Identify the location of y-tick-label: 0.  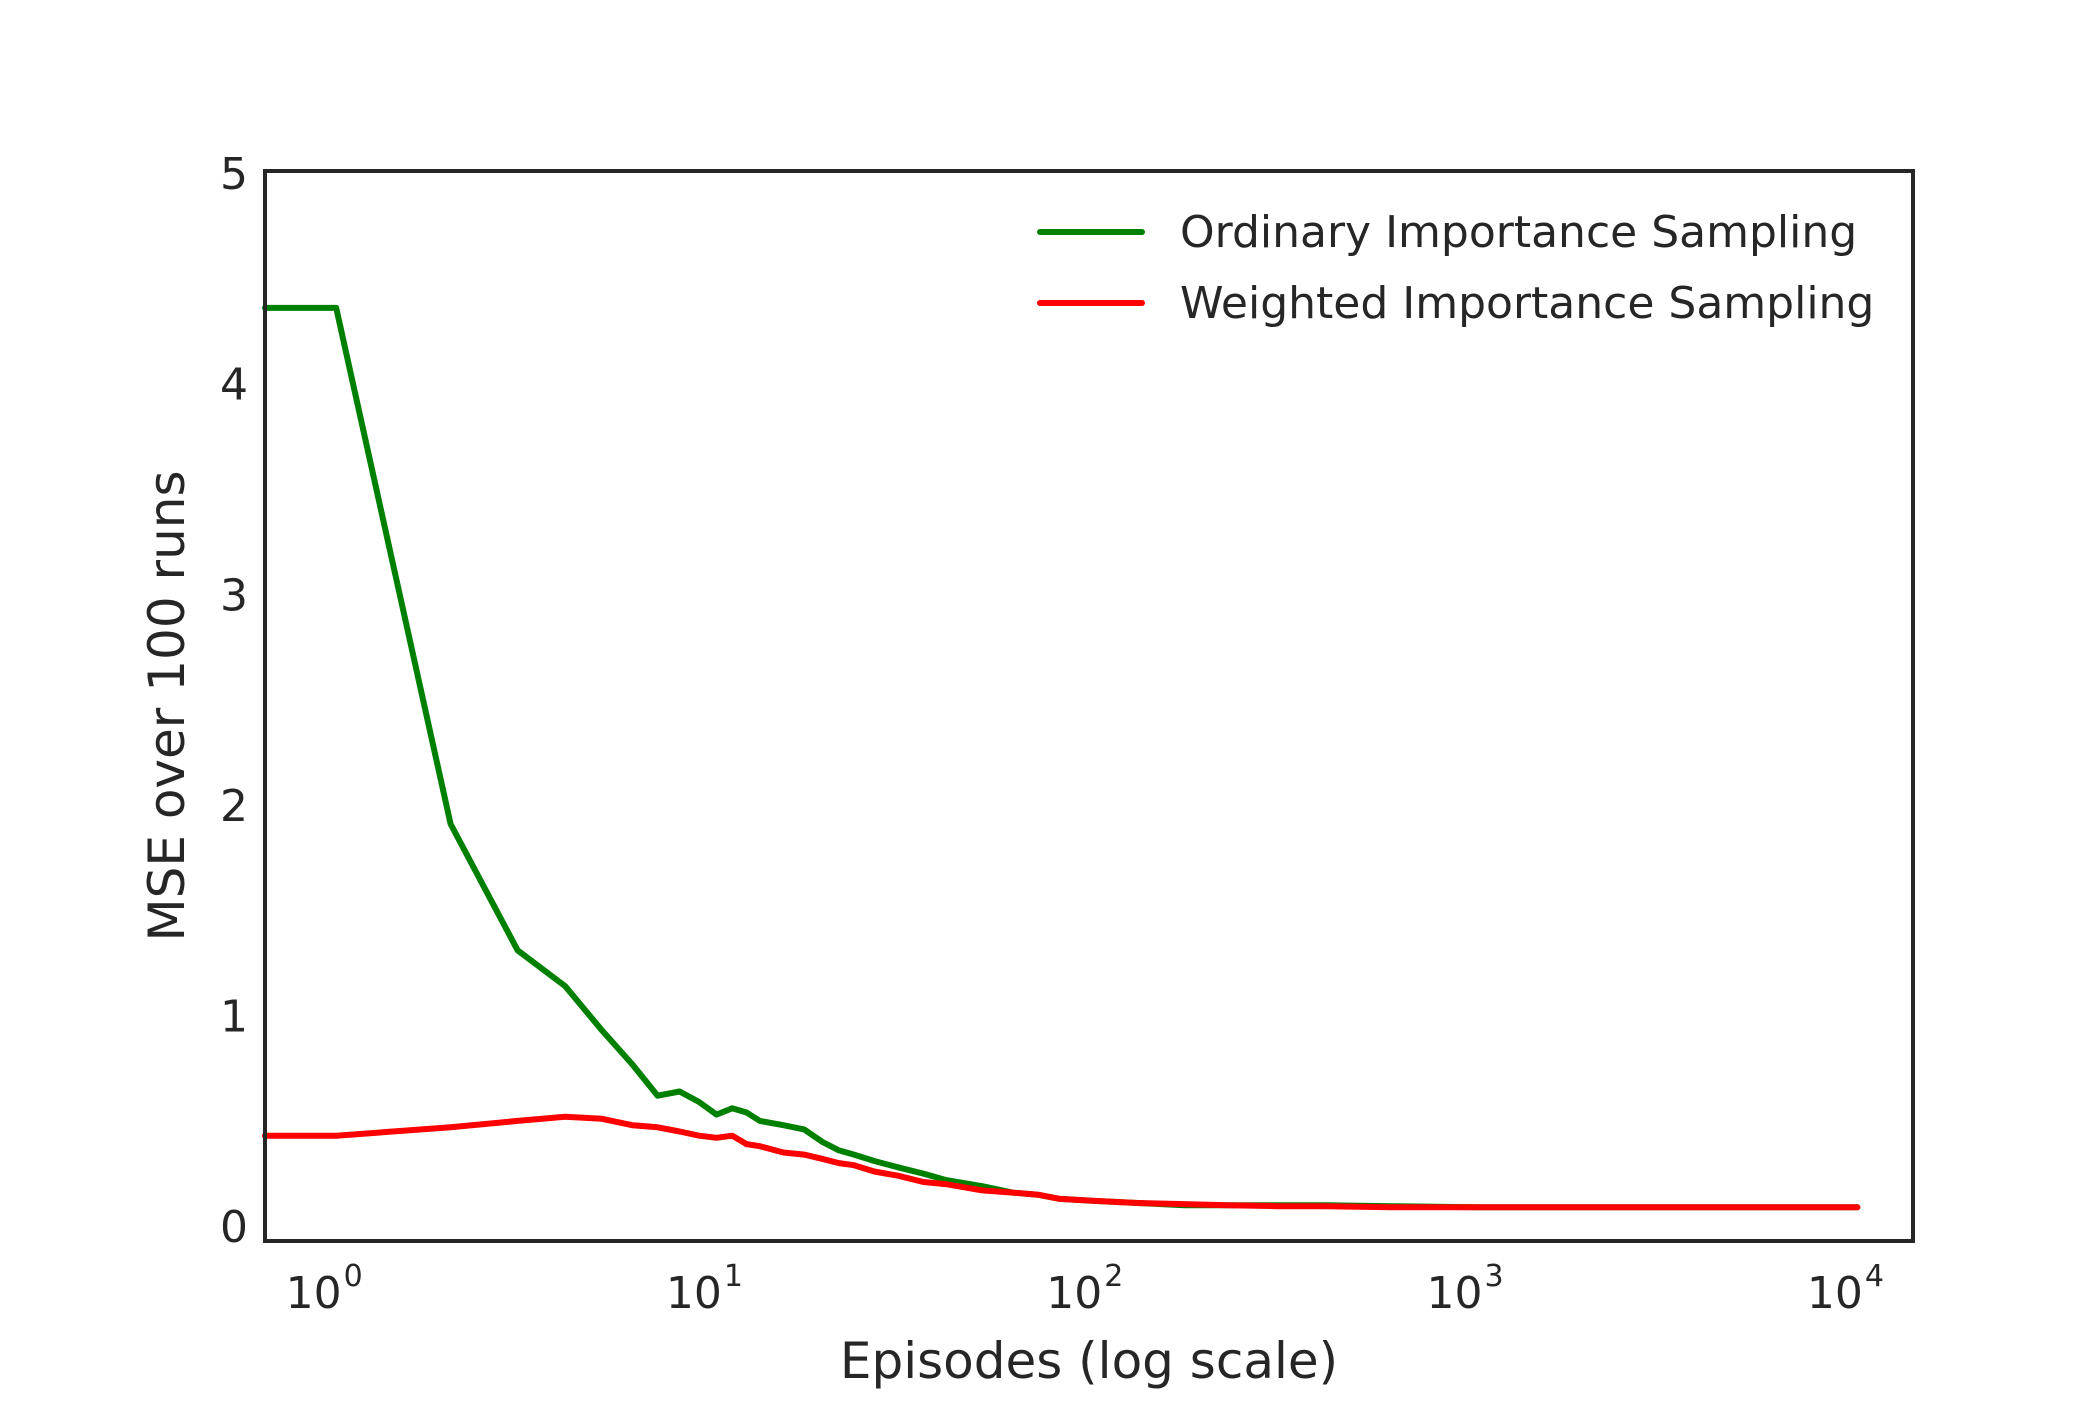
(234, 1227).